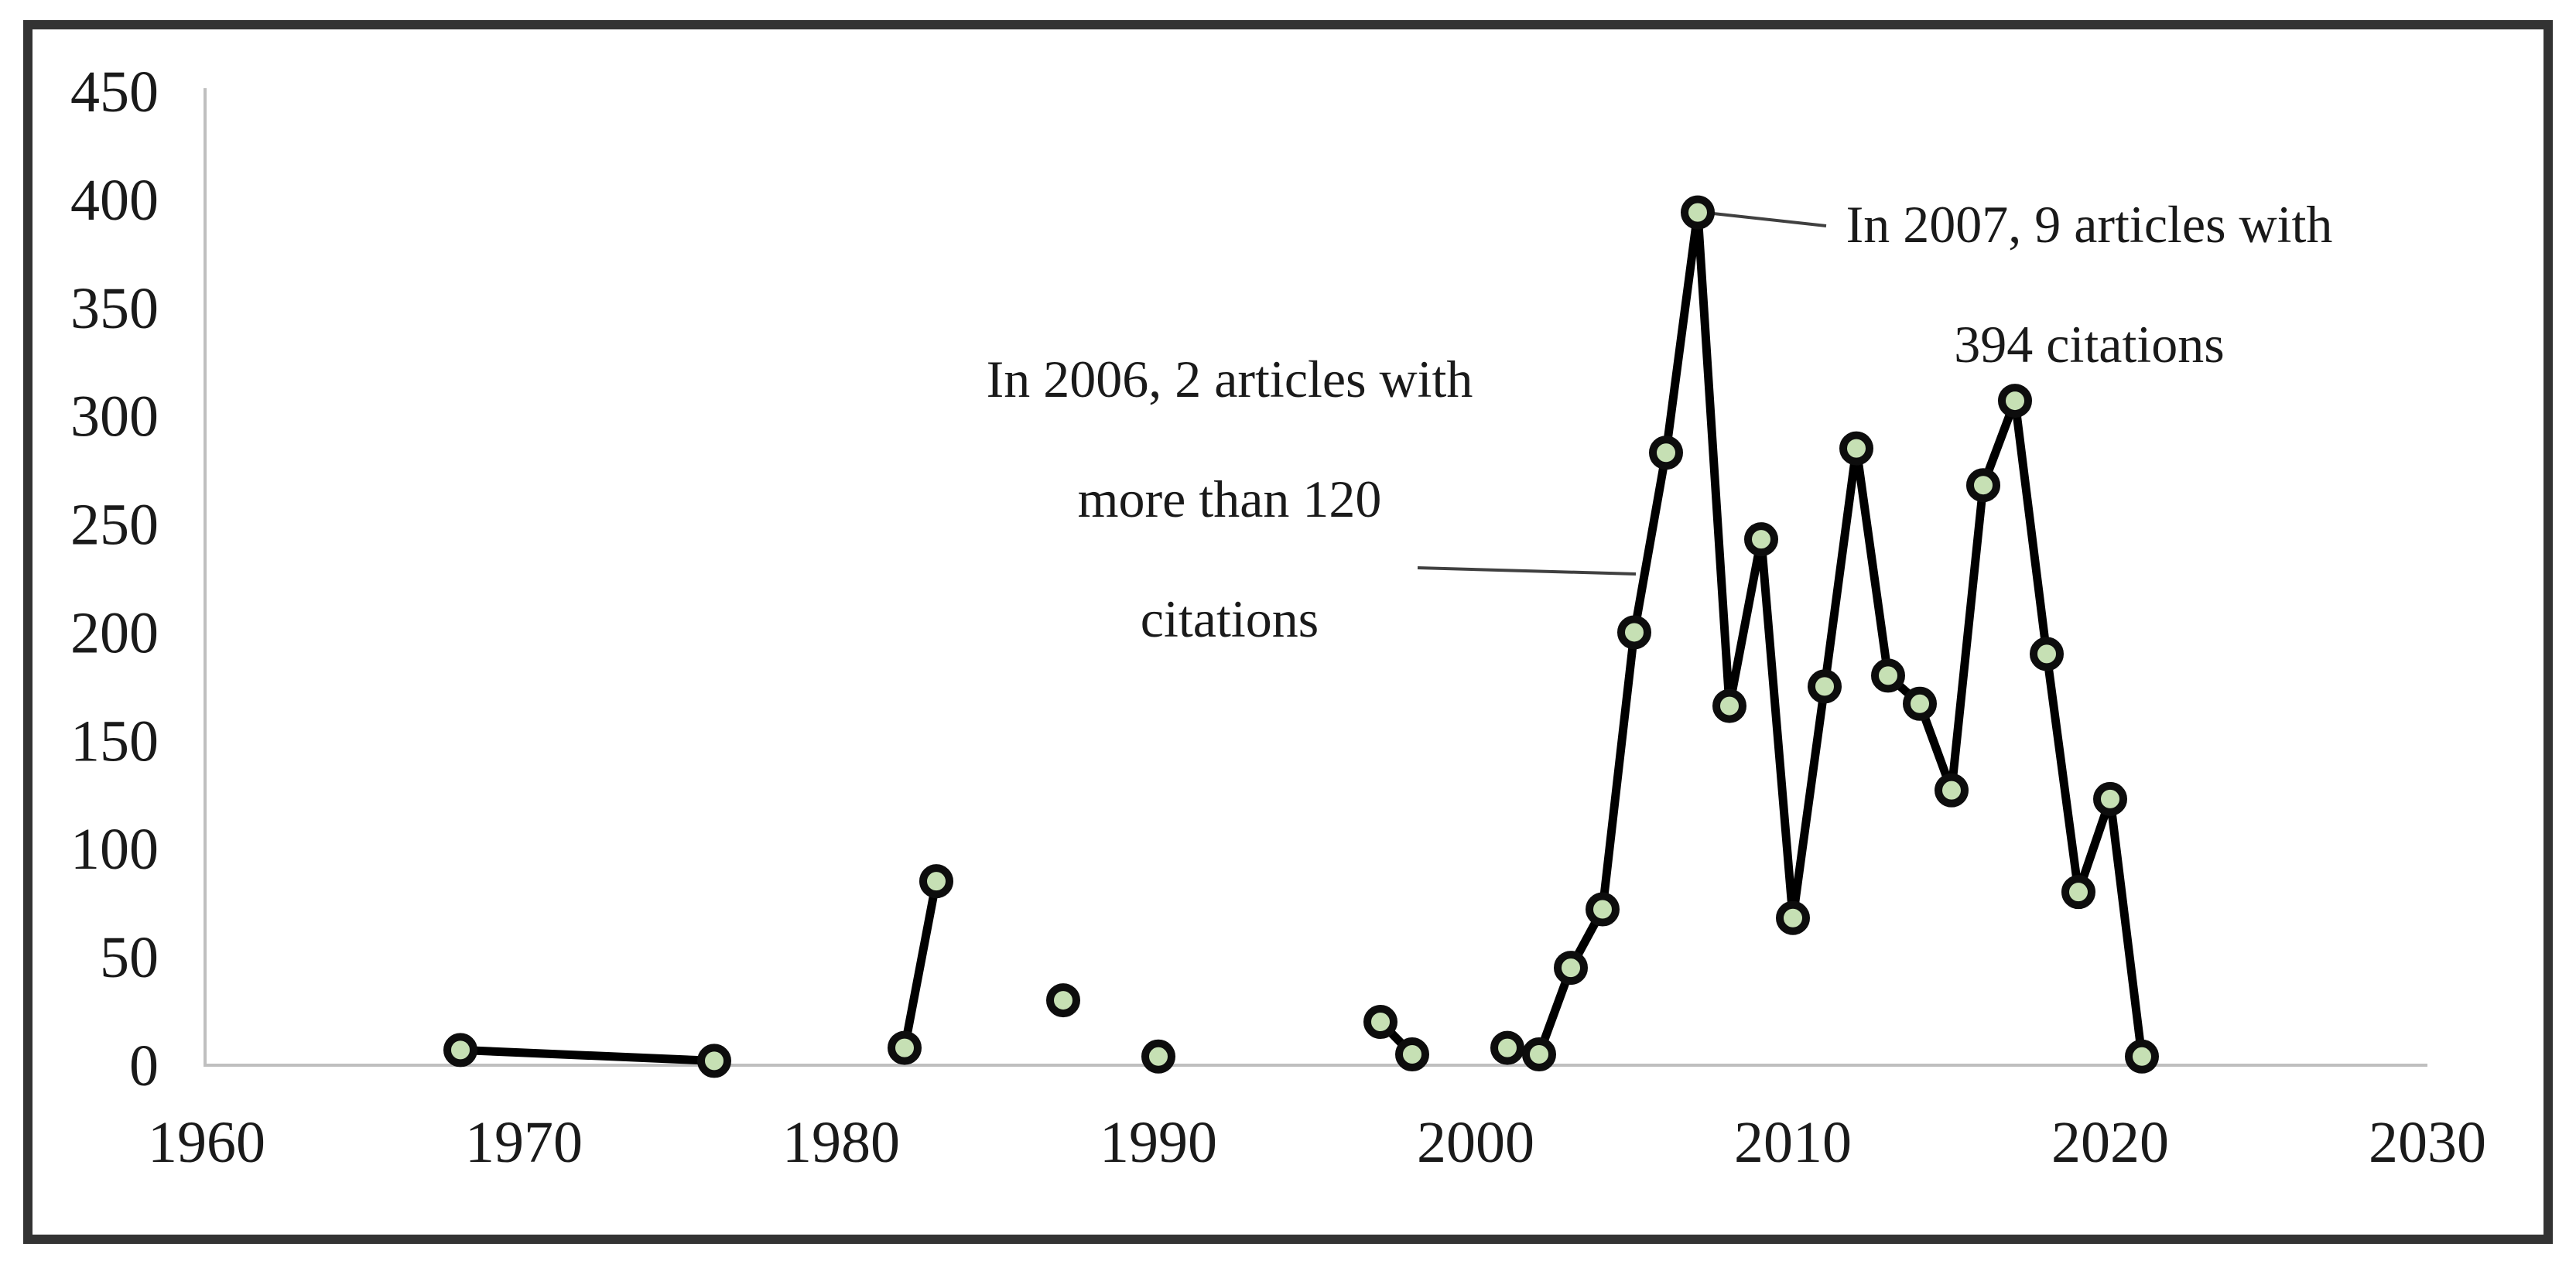  Describe the element at coordinates (1770, 219) in the screenshot. I see `annotation-2007-leader-line` at that location.